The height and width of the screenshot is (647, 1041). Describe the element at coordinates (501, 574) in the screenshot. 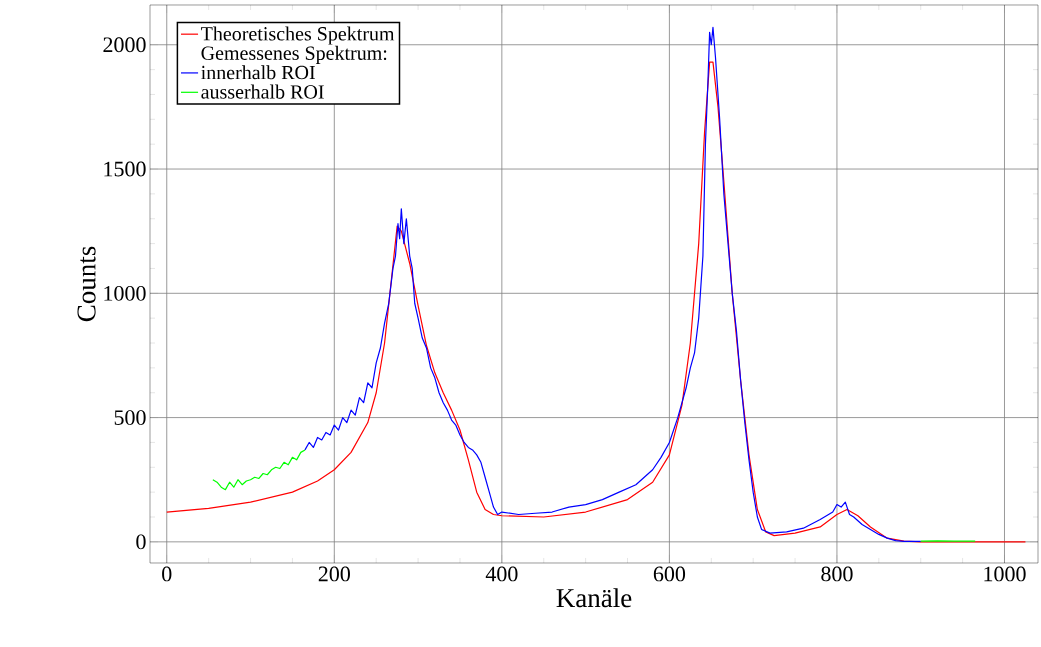

I see `x-tick-label: 400` at that location.